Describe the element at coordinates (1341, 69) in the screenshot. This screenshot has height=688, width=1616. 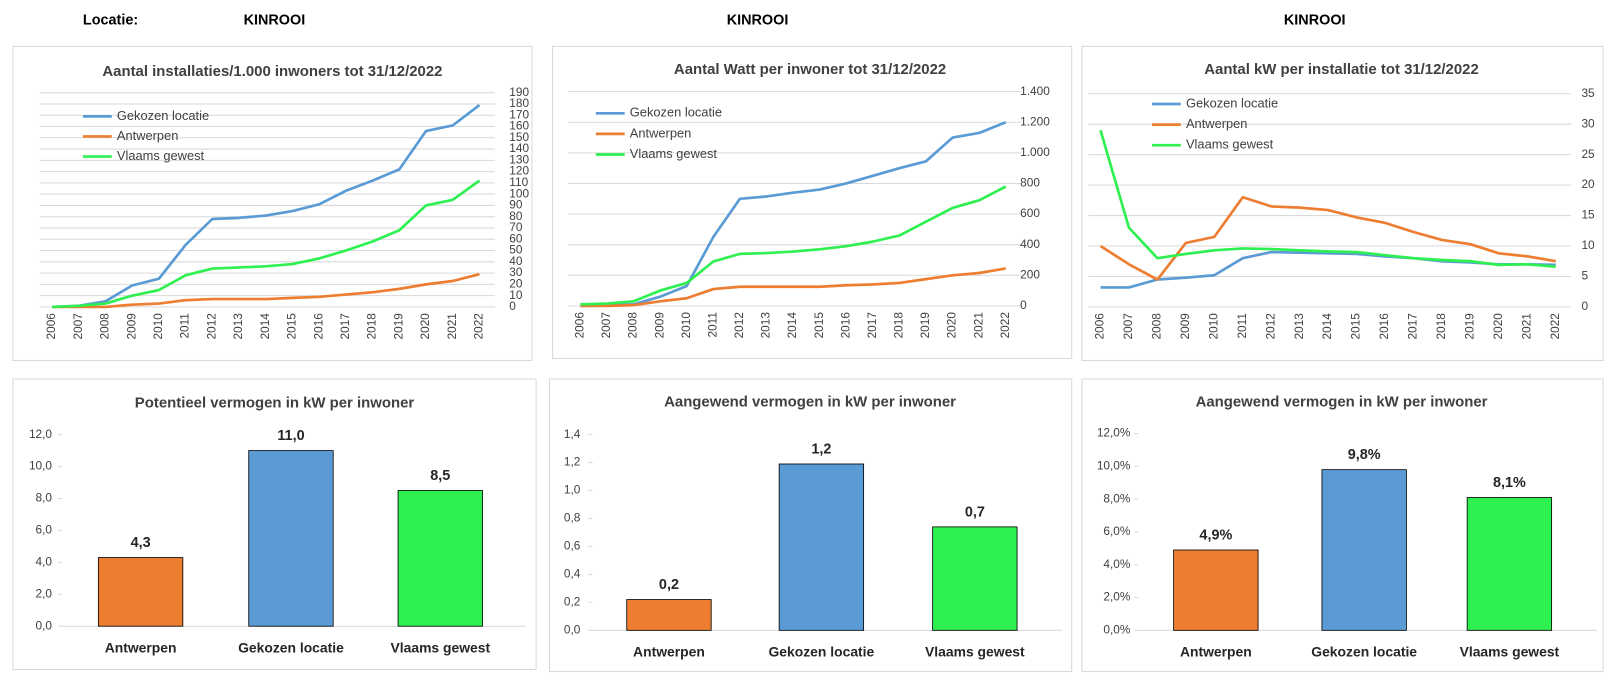
I see `chart-title: Aantal kW per installatie tot 31/12/2022` at that location.